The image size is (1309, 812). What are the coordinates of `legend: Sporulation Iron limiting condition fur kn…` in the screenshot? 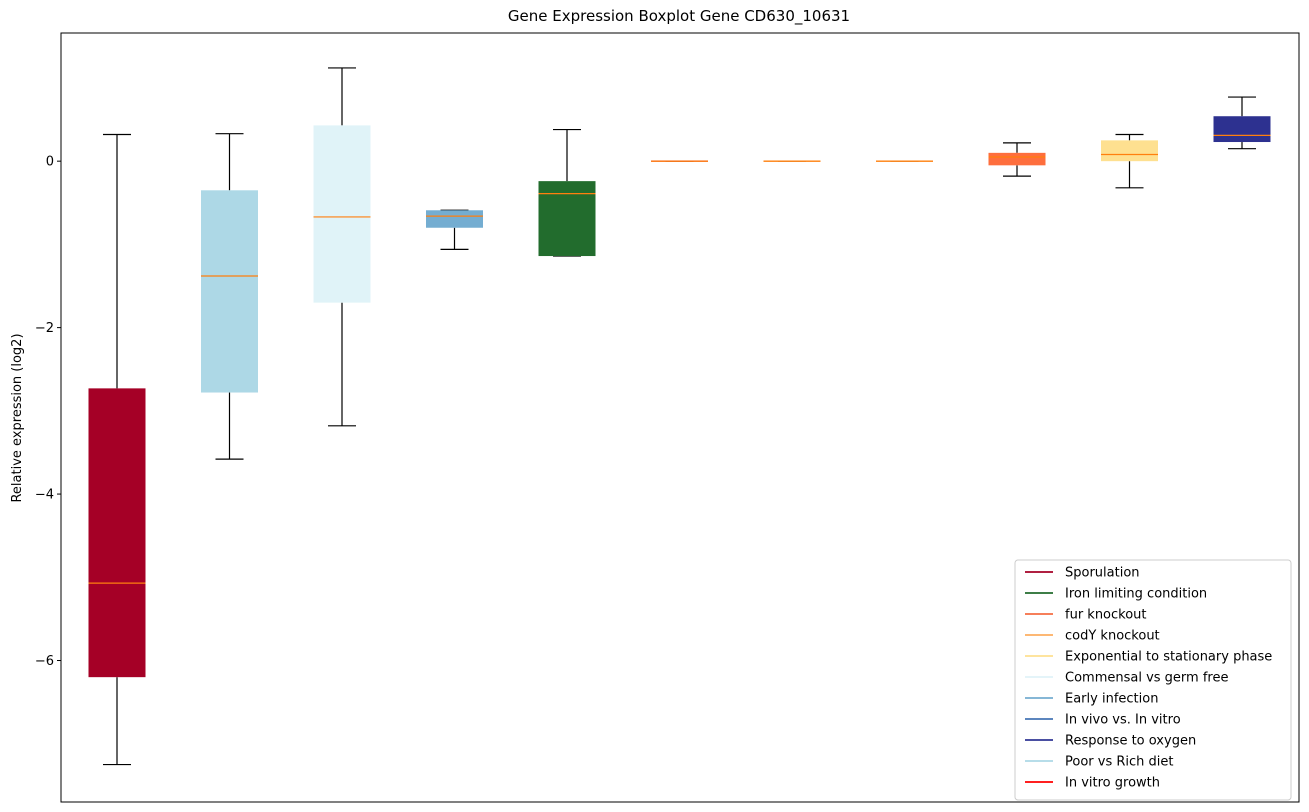 It's located at (1153, 680).